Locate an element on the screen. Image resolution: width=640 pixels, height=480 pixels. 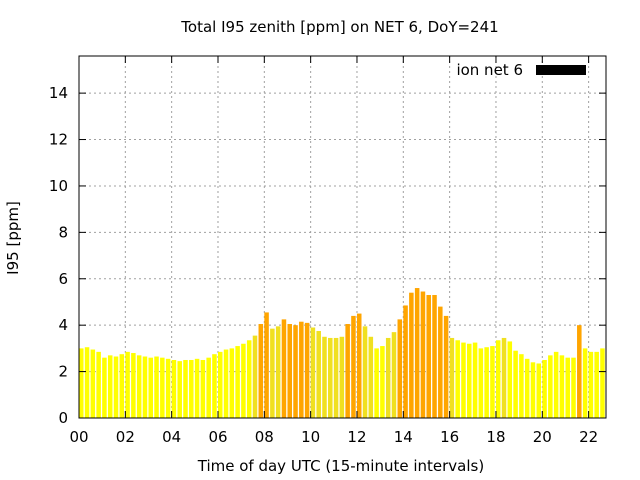
legend-swatch is located at coordinates (561, 70).